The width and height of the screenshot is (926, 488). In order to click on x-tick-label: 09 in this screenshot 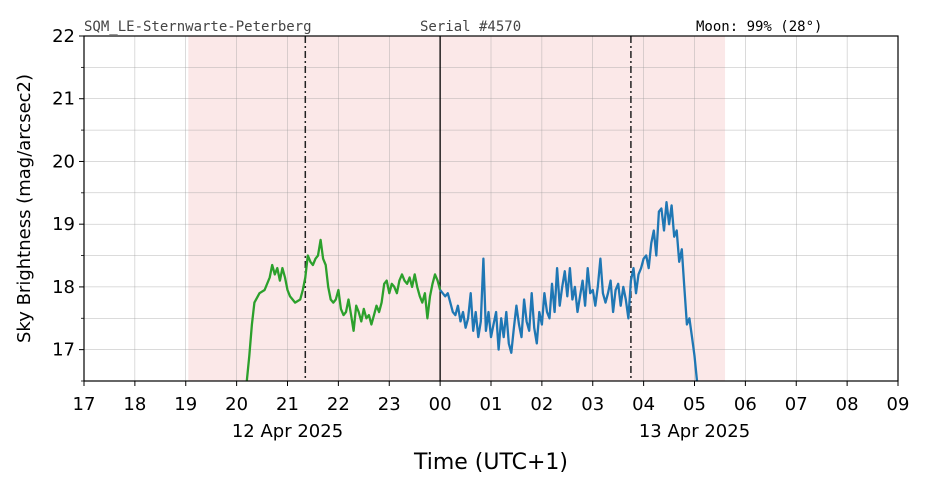, I will do `click(898, 404)`.